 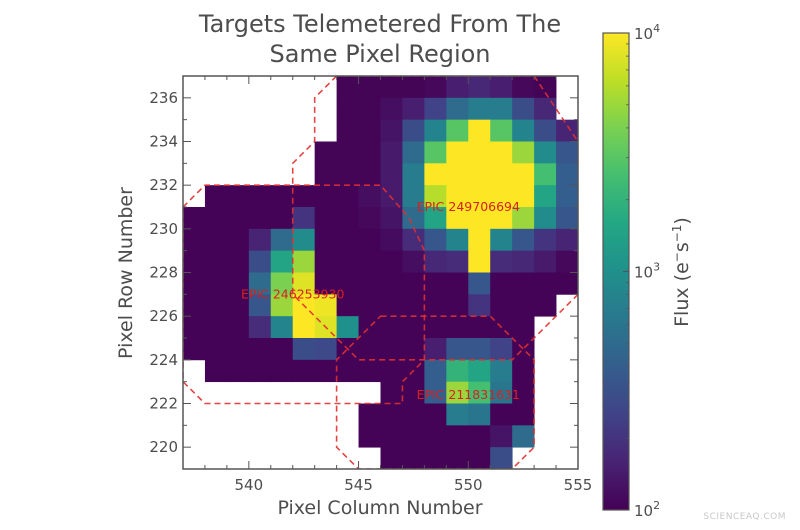 I want to click on y-tick-label: 232, so click(x=163, y=185).